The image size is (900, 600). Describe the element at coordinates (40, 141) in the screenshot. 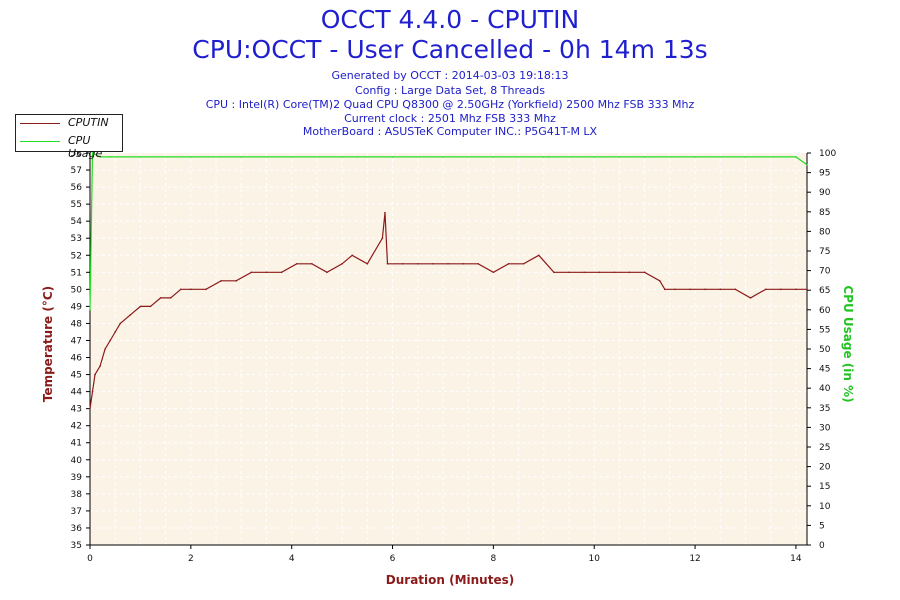

I see `legend-swatch-cpu-usage` at that location.